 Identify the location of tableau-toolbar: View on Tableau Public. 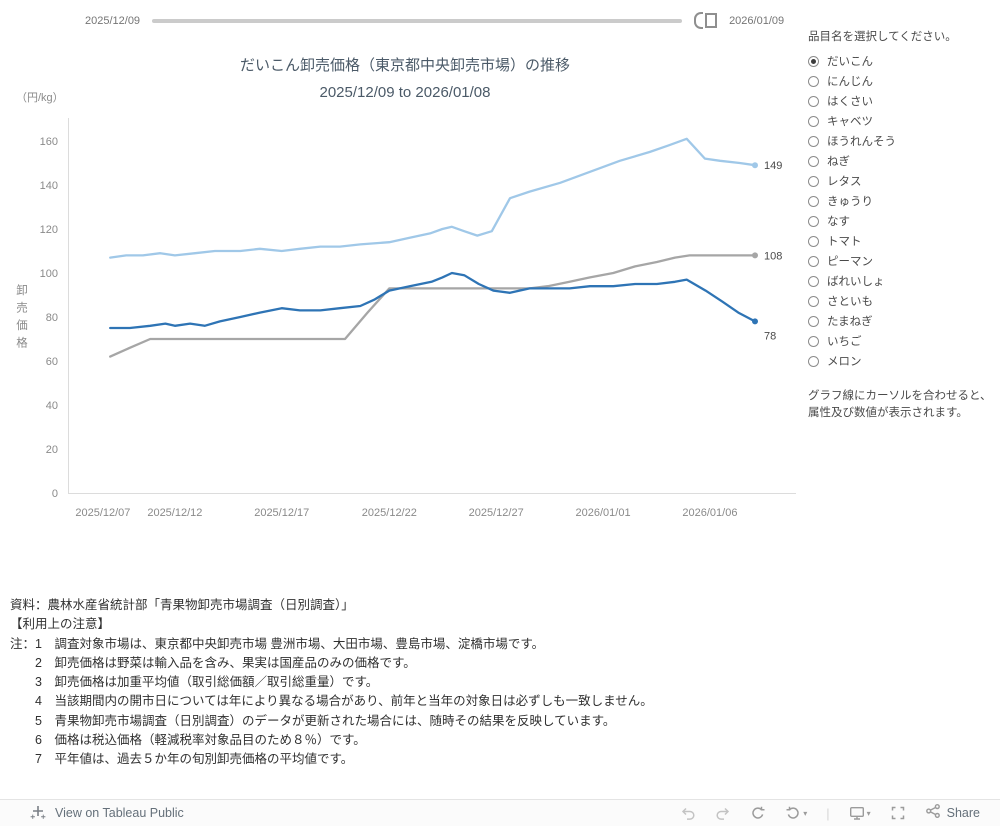
(500, 812).